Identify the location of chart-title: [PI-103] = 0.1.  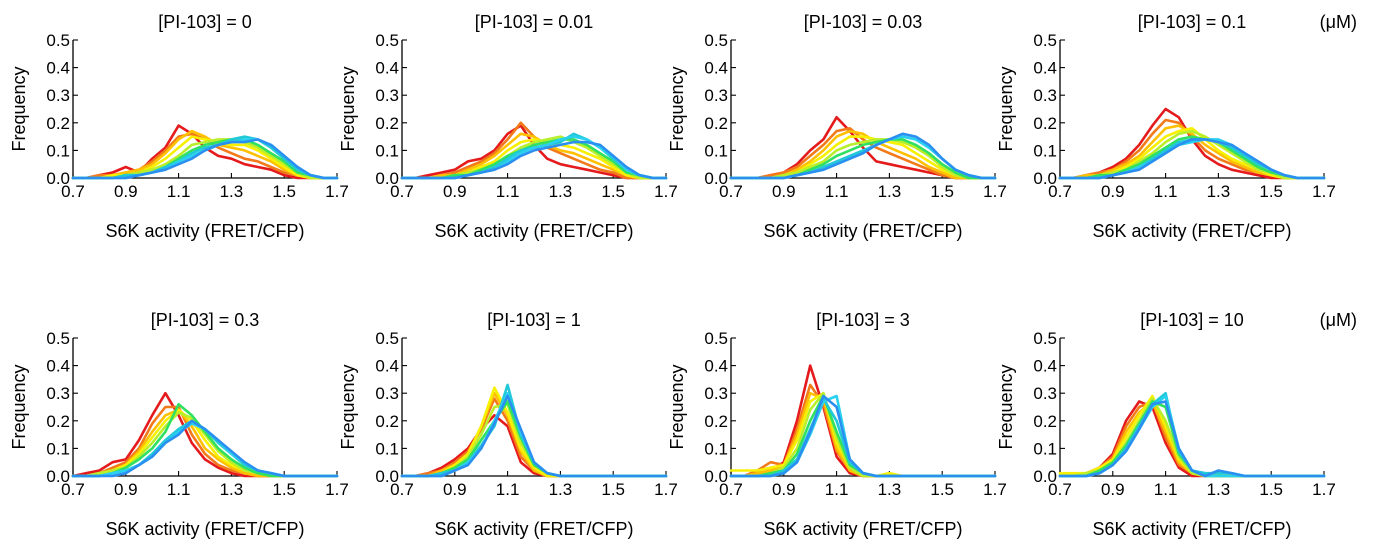
(1192, 22).